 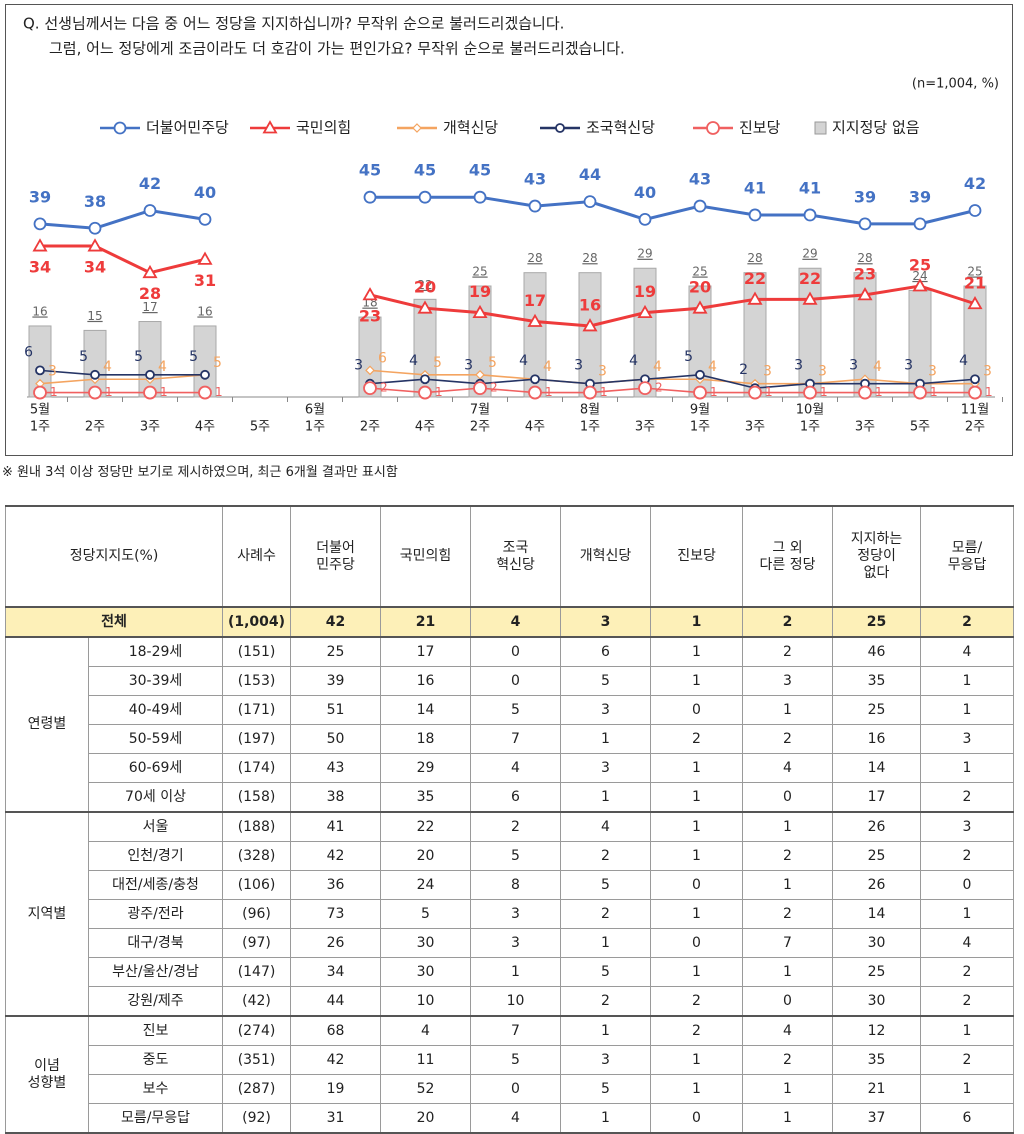 What do you see at coordinates (606, 651) in the screenshot?
I see `cell: 6` at bounding box center [606, 651].